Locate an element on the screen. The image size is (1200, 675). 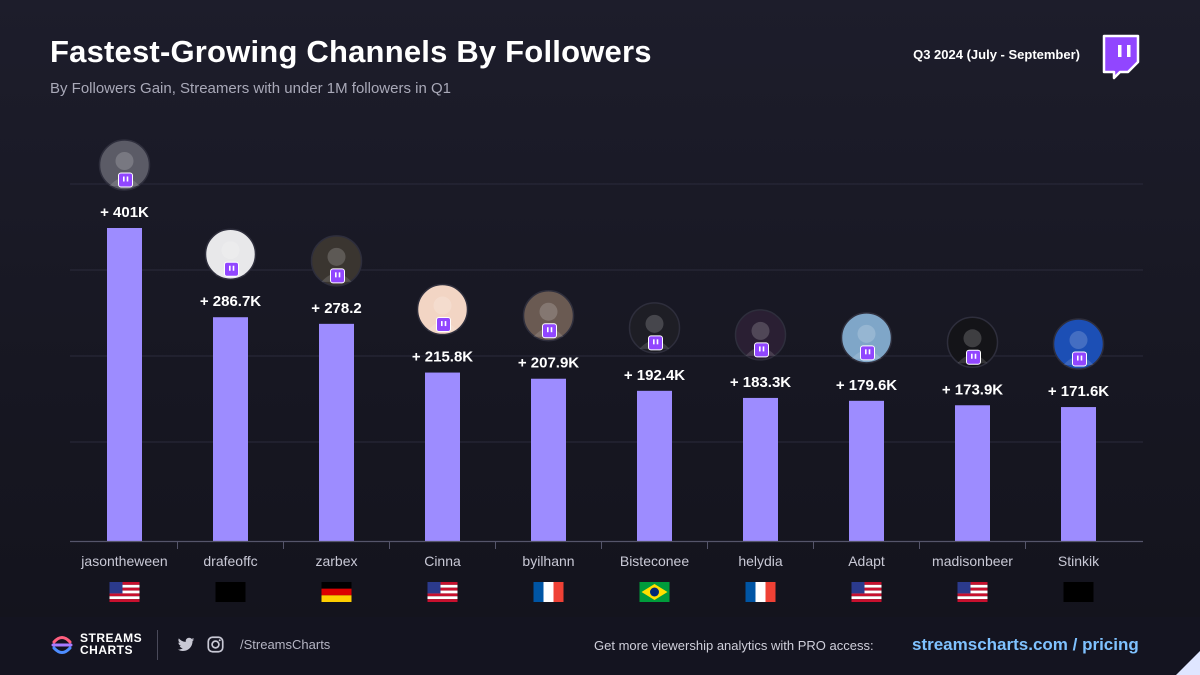
flag-br-icon is located at coordinates (654, 592).